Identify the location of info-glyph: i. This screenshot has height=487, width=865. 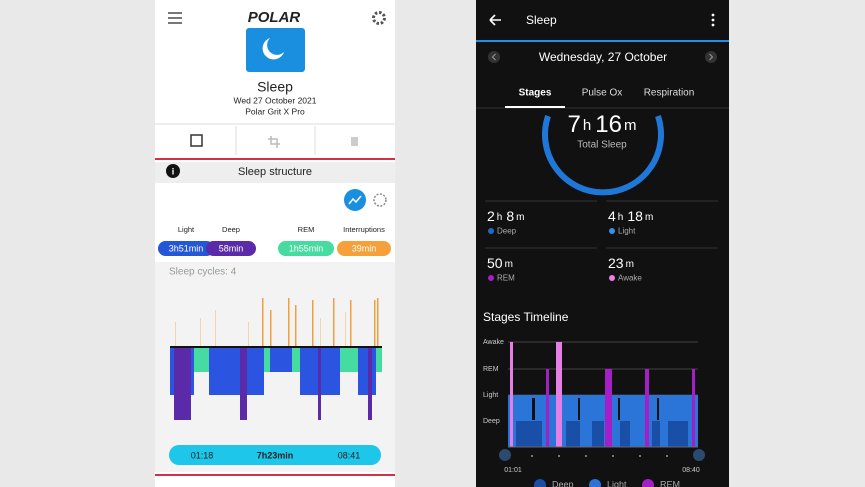
(173, 171).